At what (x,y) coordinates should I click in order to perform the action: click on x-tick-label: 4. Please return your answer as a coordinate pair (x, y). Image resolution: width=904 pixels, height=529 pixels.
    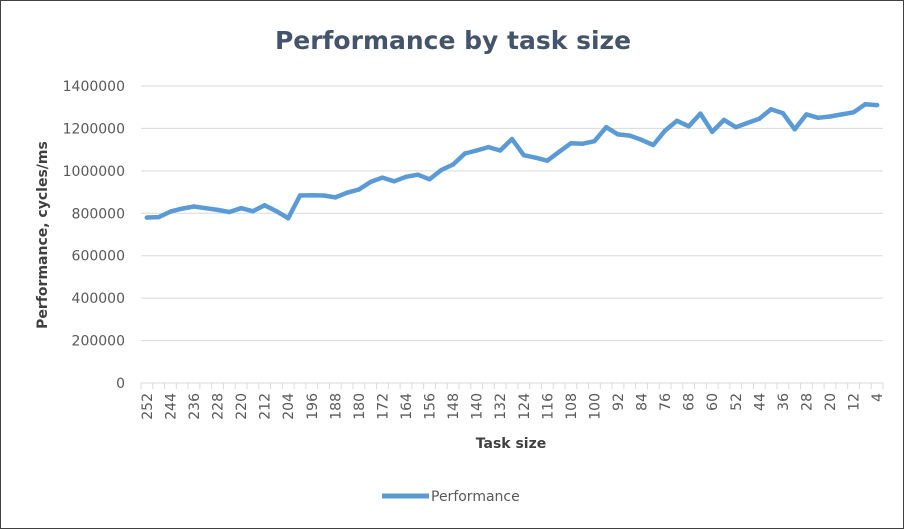
    Looking at the image, I should click on (878, 397).